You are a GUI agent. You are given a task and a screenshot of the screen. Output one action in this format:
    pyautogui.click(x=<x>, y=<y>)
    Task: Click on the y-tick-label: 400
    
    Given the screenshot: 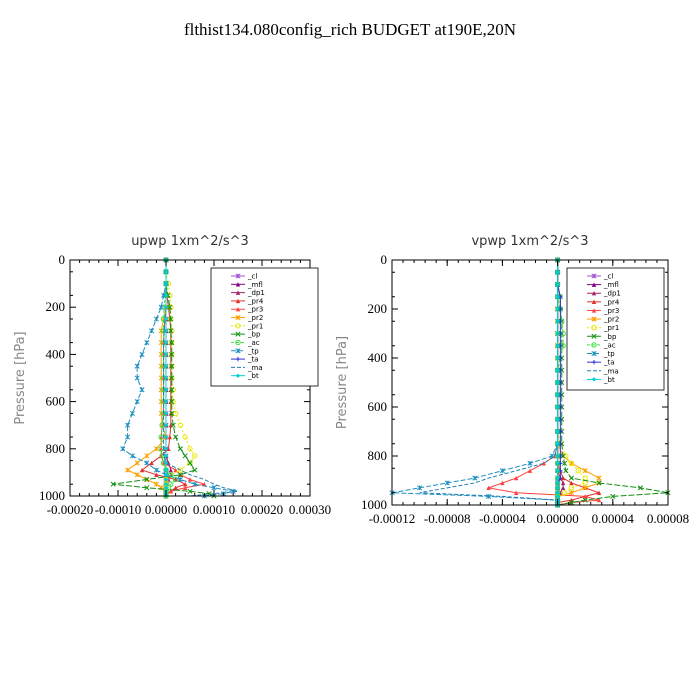 What is the action you would take?
    pyautogui.click(x=56, y=353)
    